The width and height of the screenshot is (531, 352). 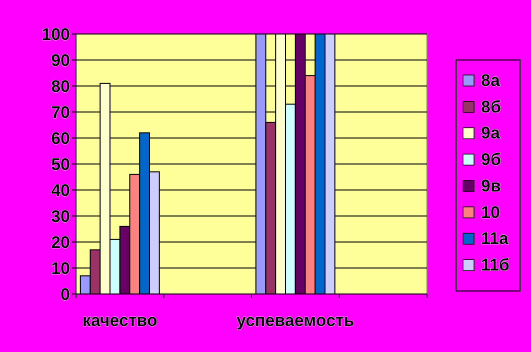 I want to click on y-tick-label: 80, so click(x=60, y=86).